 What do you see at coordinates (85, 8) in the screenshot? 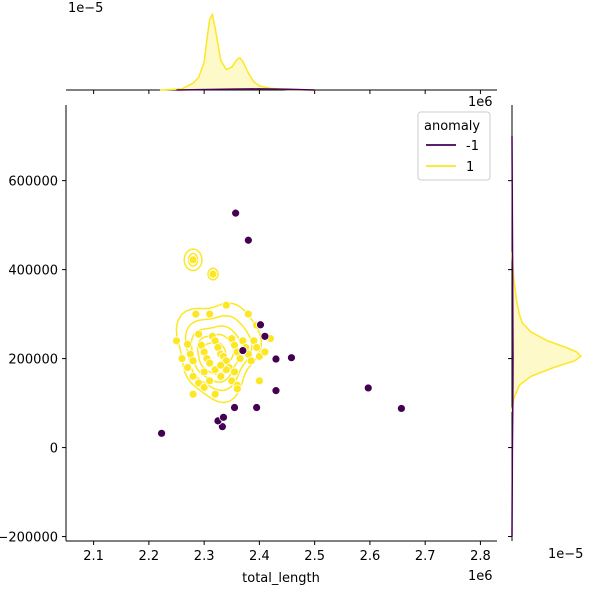
I see `top-marginal-offset-label: 1e−5` at bounding box center [85, 8].